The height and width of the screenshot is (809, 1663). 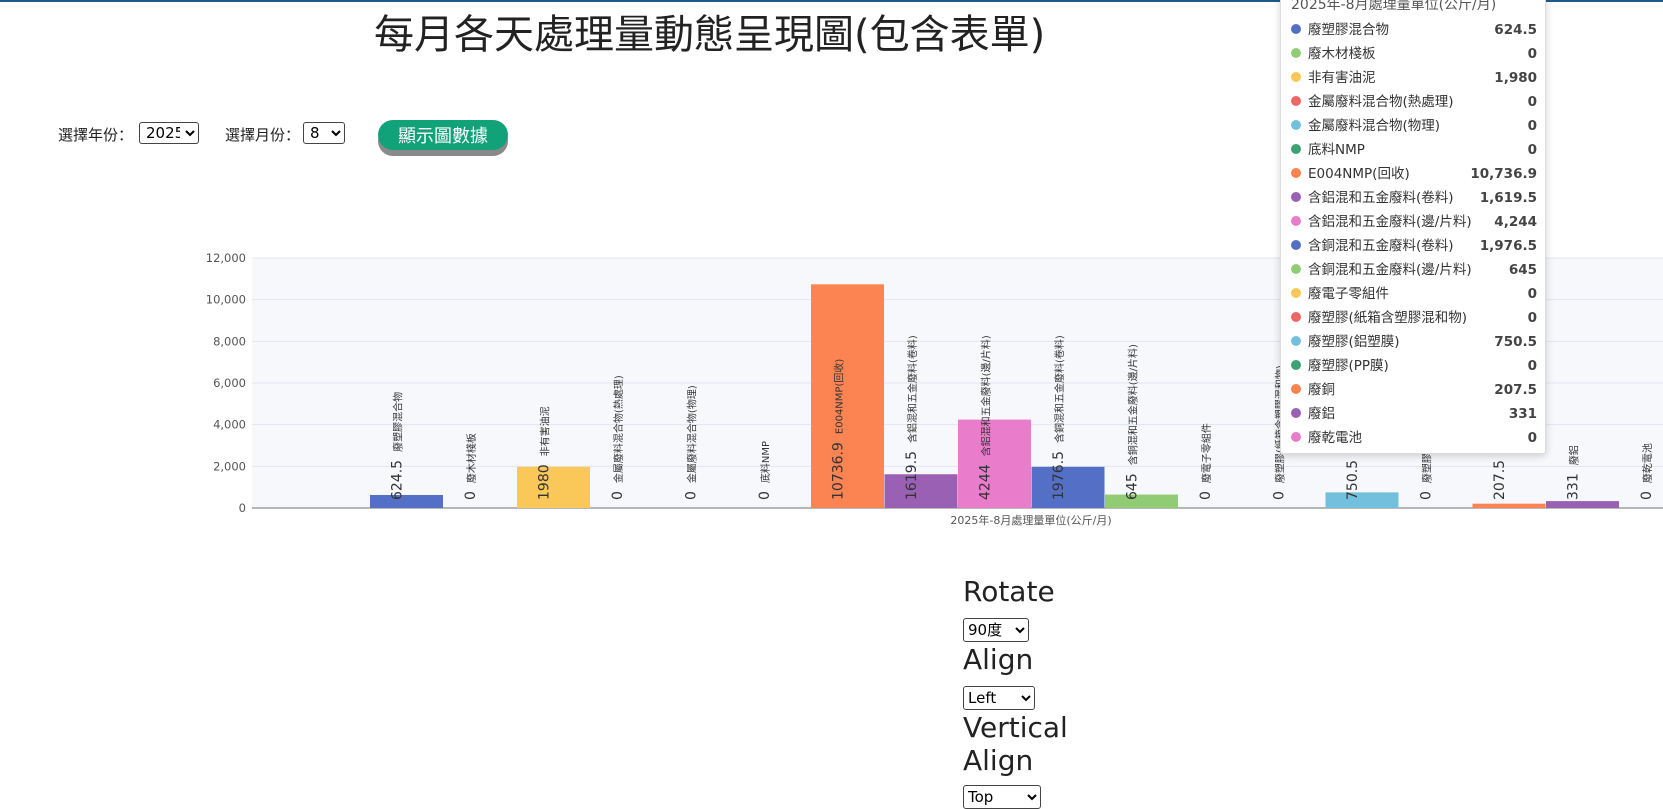 I want to click on month-select: 8, so click(x=324, y=133).